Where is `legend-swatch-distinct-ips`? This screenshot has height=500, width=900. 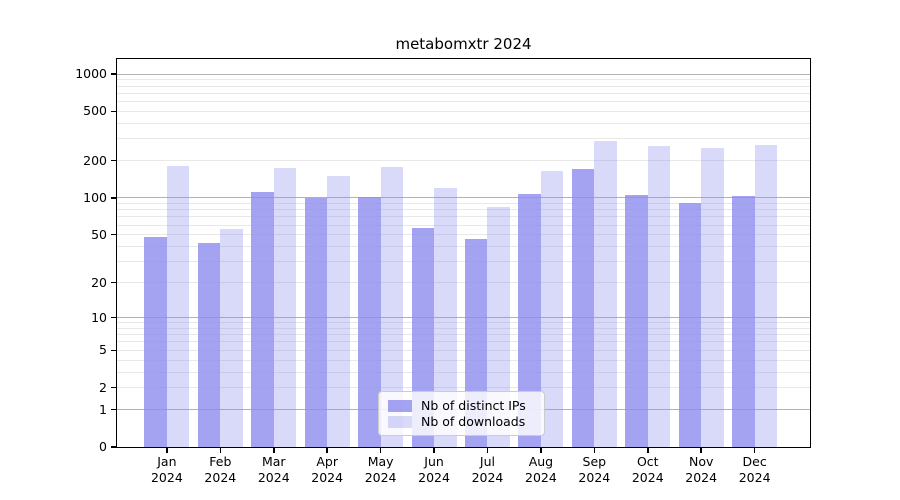
legend-swatch-distinct-ips is located at coordinates (400, 405).